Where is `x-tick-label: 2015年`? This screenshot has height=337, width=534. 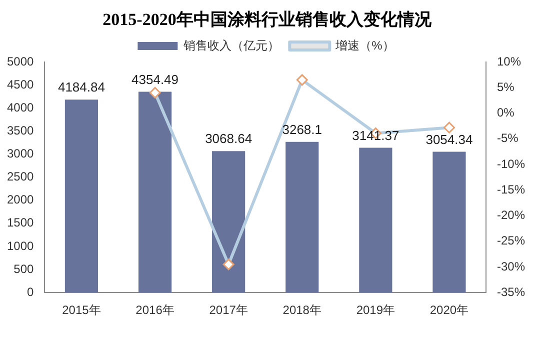 x-tick-label: 2015年 is located at coordinates (81, 310).